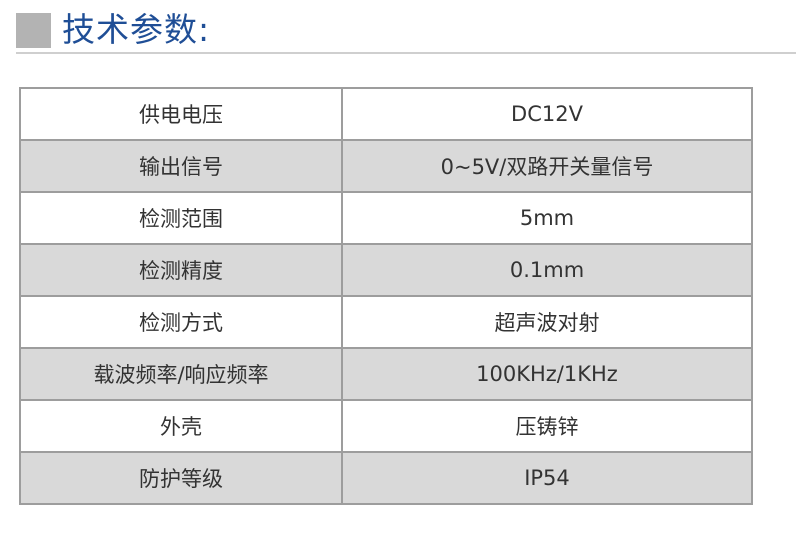 This screenshot has width=796, height=541. Describe the element at coordinates (547, 374) in the screenshot. I see `spec-value: 100KHz/1KHz` at that location.